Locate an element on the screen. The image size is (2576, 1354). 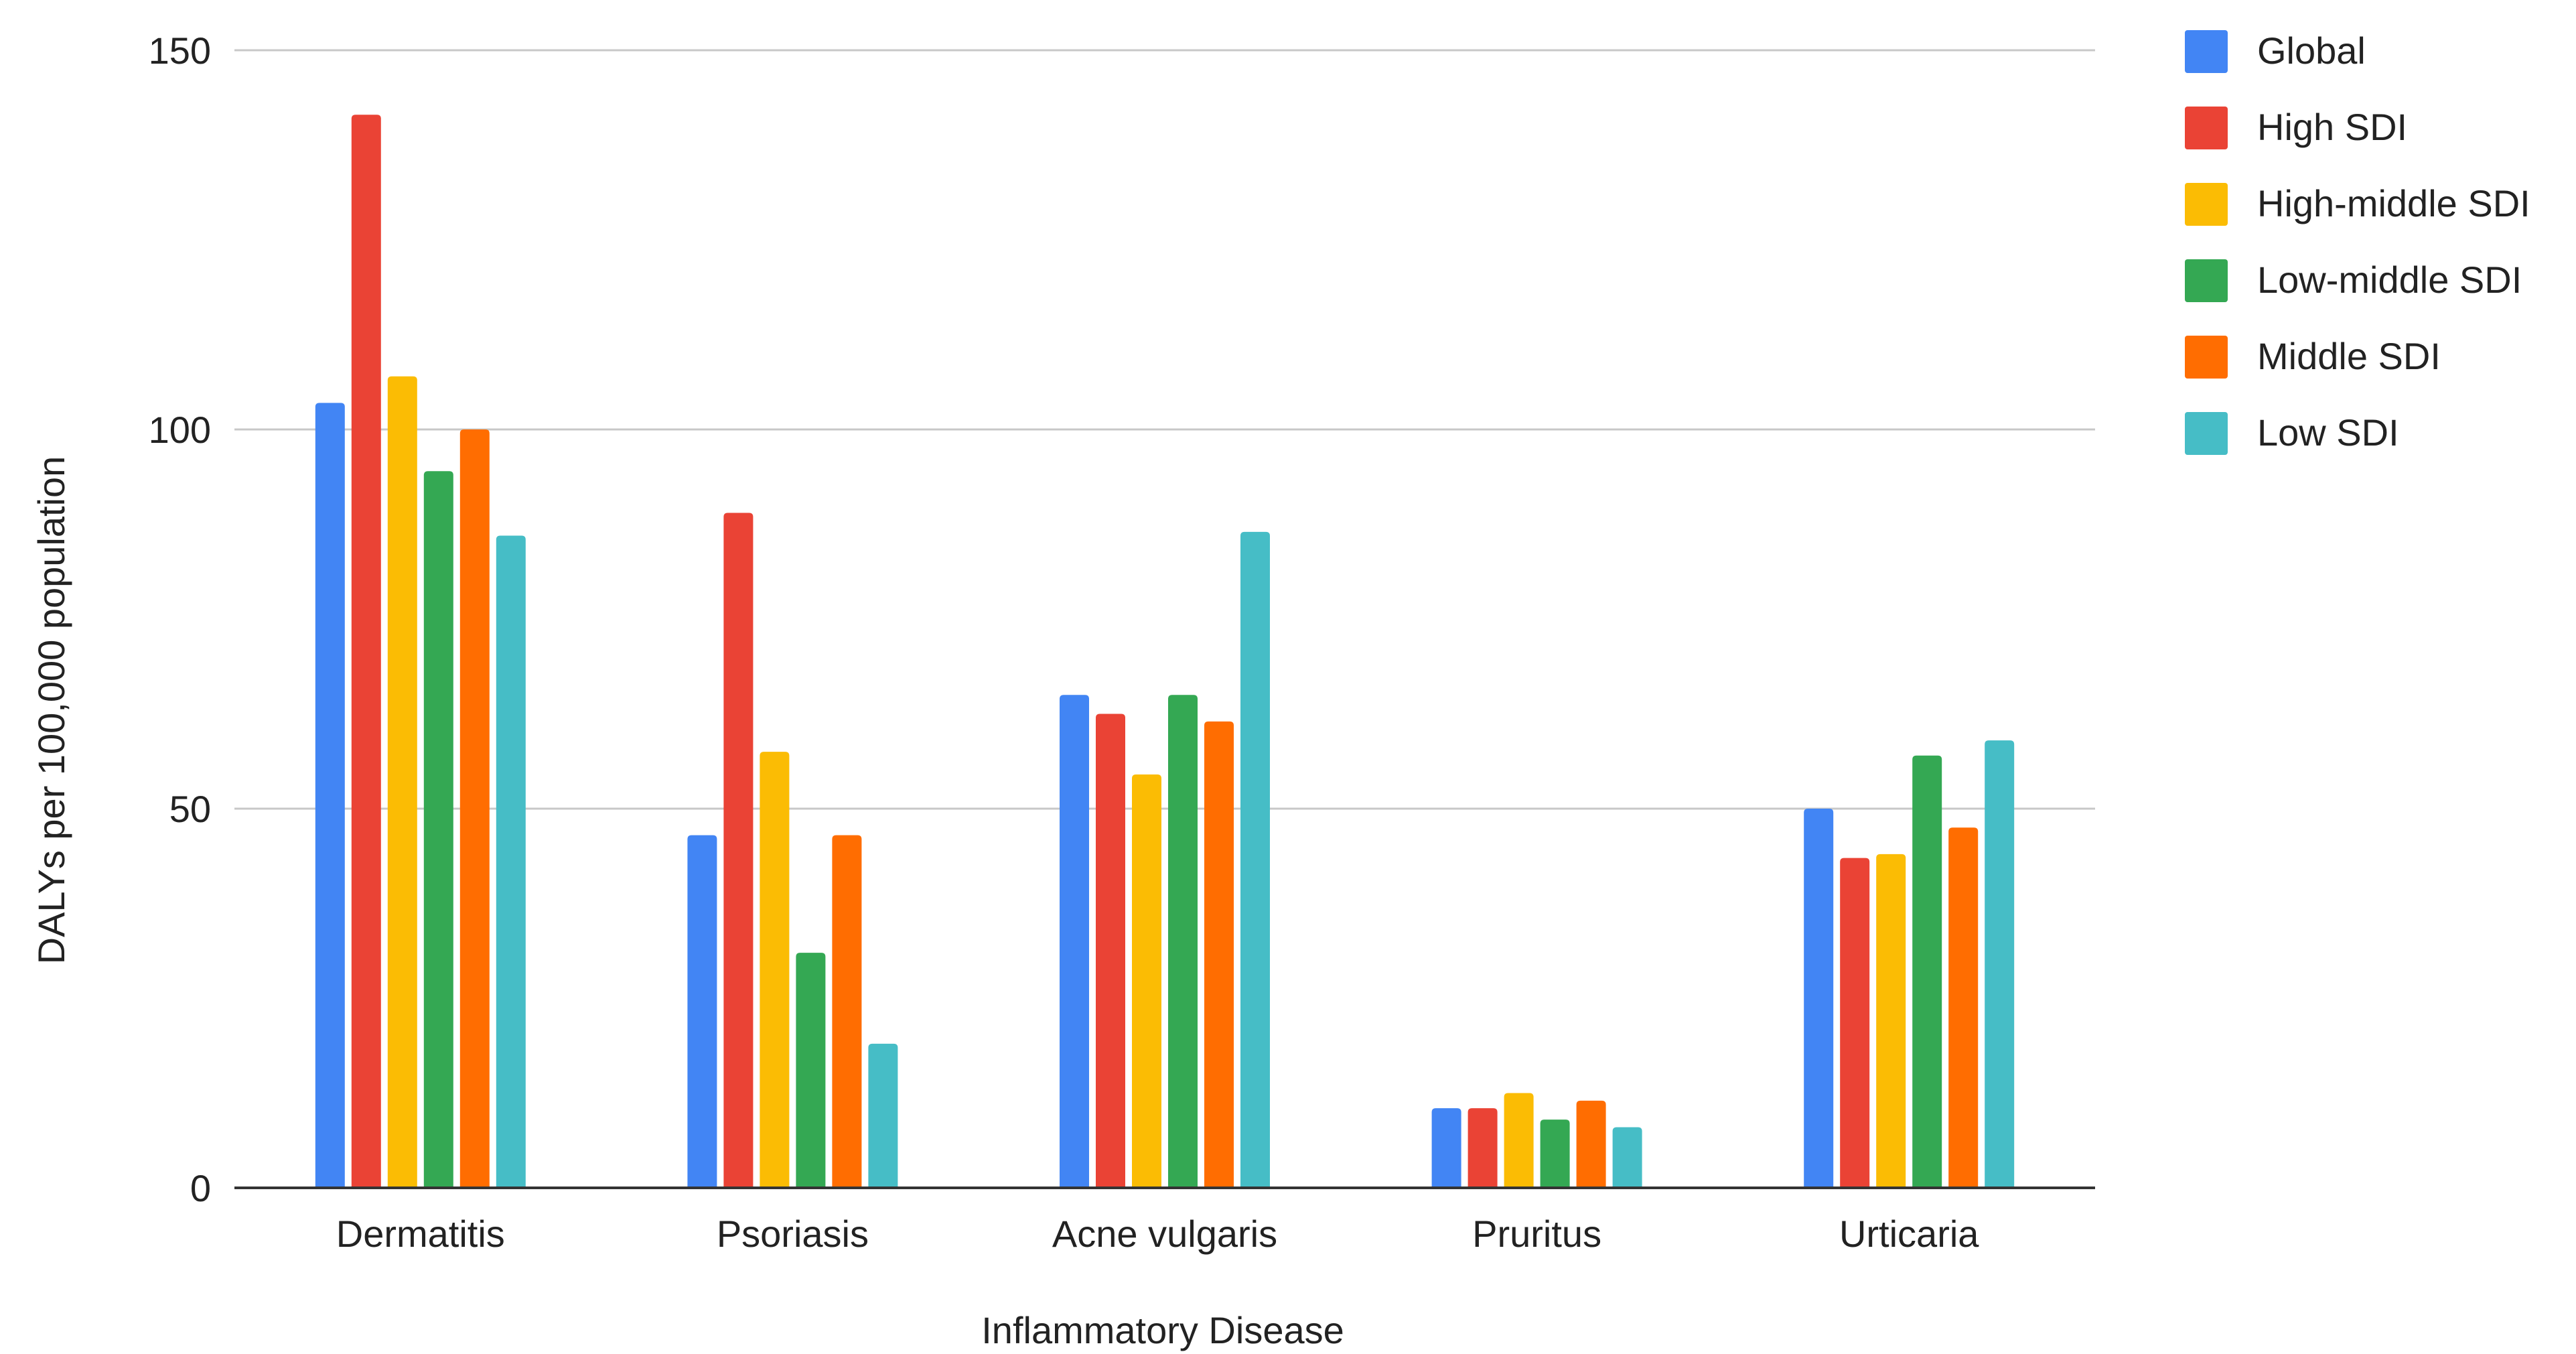
bar-acne-vulgaris-low-middle-sdi is located at coordinates (1183, 941).